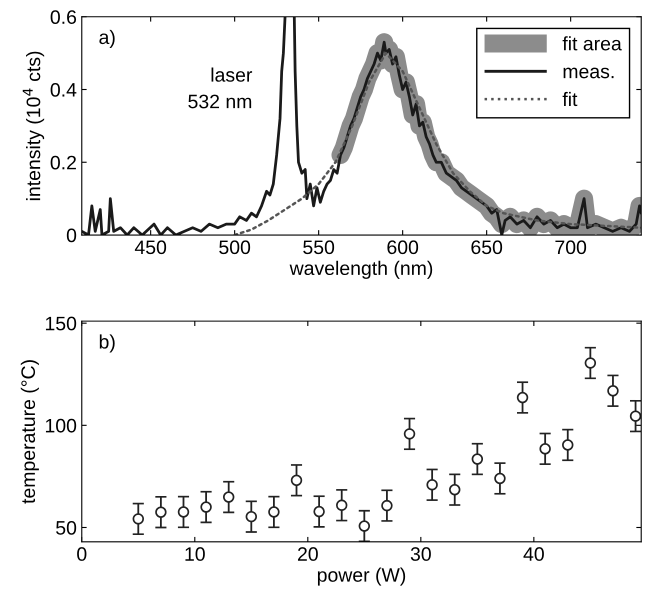 This screenshot has height=598, width=649. What do you see at coordinates (195, 554) in the screenshot?
I see `x-tick-label: 10` at bounding box center [195, 554].